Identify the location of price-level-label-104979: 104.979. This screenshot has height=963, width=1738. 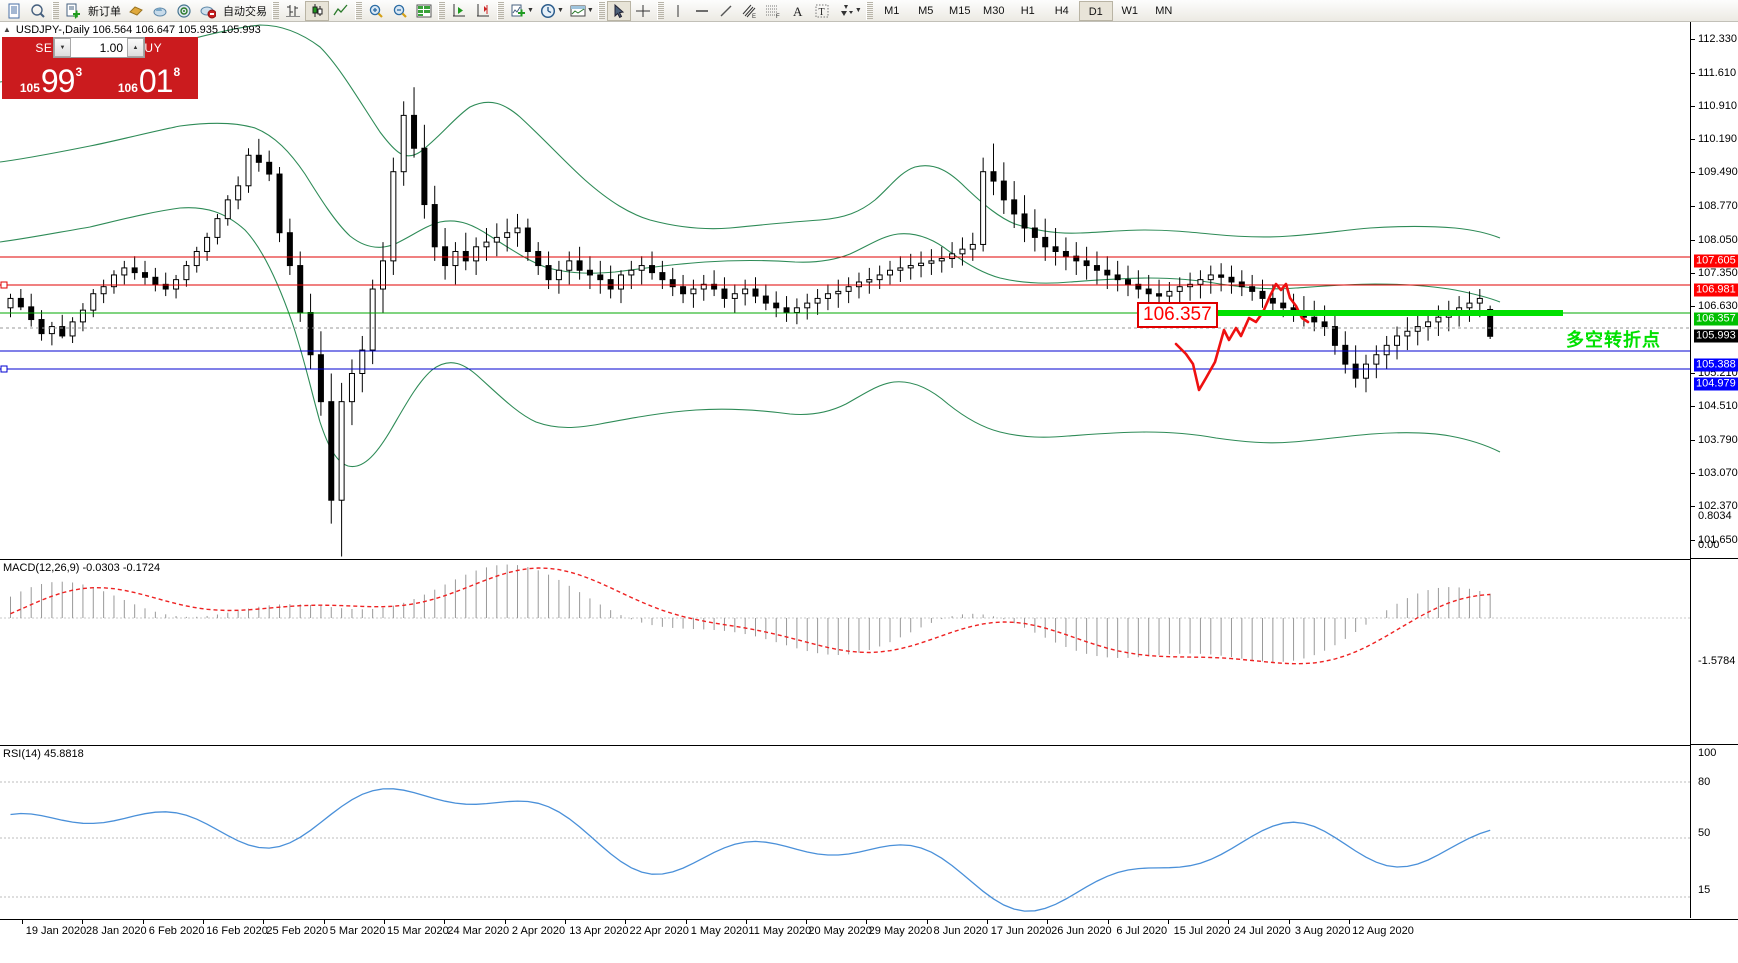
(1716, 384).